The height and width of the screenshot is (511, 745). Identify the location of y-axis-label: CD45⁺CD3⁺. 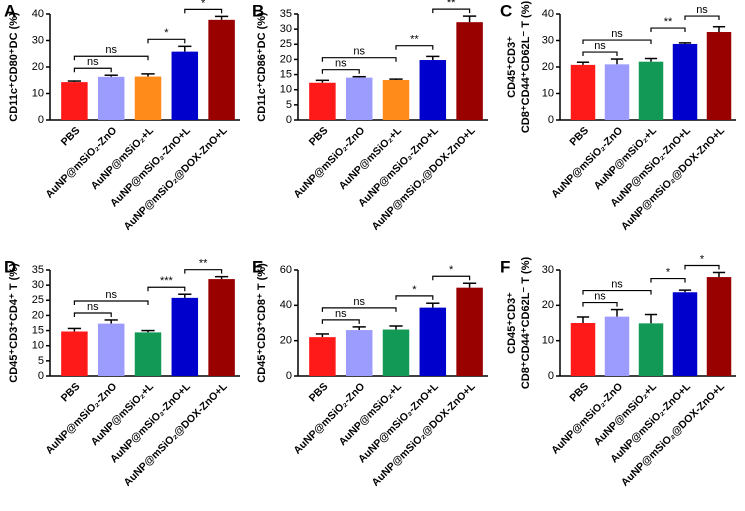
(512, 323).